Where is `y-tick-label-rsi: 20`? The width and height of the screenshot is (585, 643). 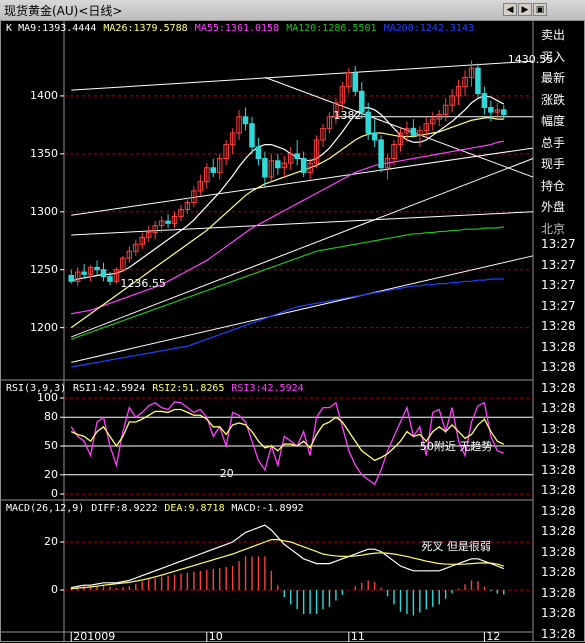
y-tick-label-rsi: 20 is located at coordinates (51, 474).